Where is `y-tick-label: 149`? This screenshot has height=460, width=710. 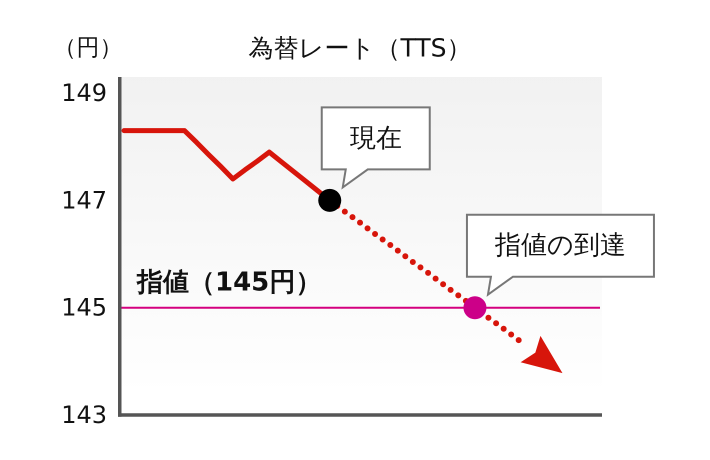 y-tick-label: 149 is located at coordinates (84, 93).